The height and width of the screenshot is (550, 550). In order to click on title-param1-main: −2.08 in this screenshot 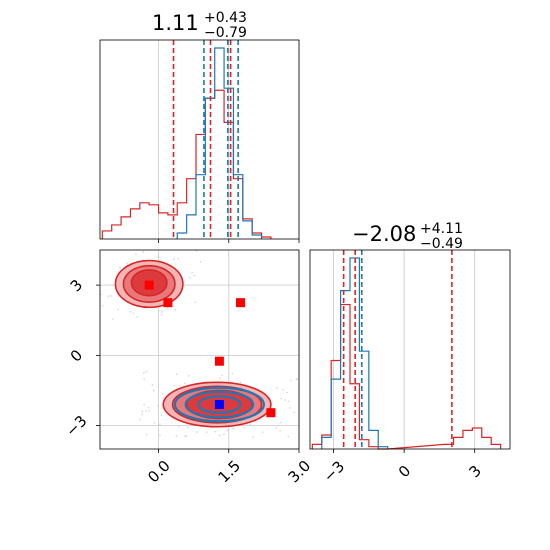, I will do `click(384, 234)`.